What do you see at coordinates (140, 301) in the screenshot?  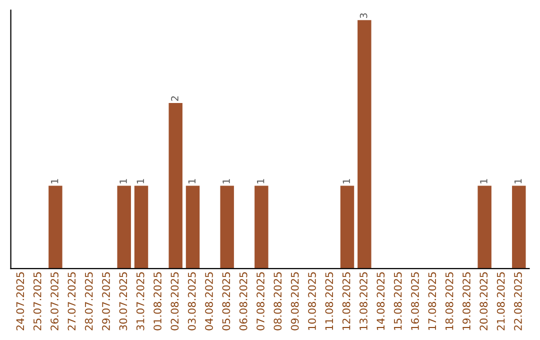 I see `x-tick-label: 31.07.2025` at bounding box center [140, 301].